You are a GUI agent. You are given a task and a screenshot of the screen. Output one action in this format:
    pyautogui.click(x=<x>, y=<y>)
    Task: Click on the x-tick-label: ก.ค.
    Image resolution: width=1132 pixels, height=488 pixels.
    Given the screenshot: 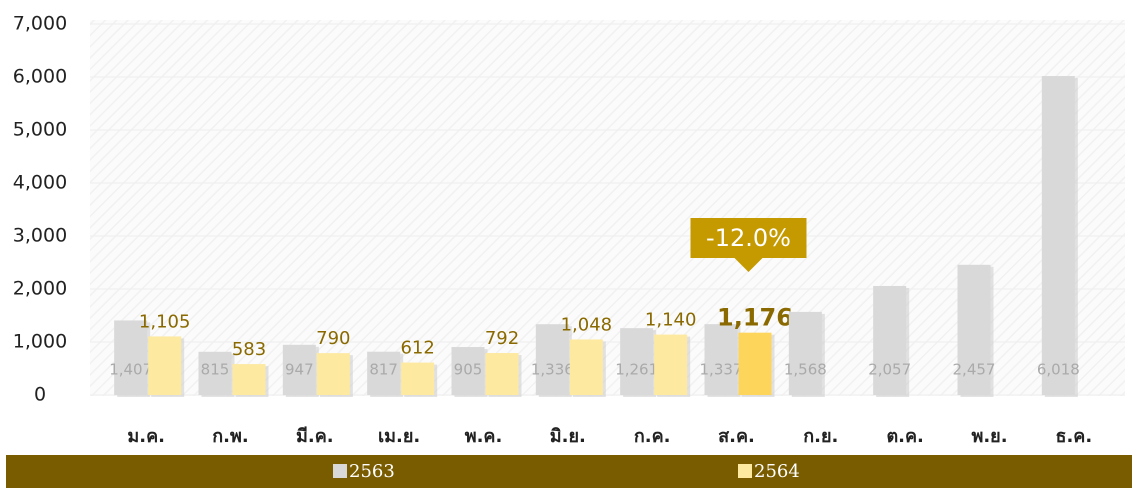 What is the action you would take?
    pyautogui.click(x=652, y=436)
    